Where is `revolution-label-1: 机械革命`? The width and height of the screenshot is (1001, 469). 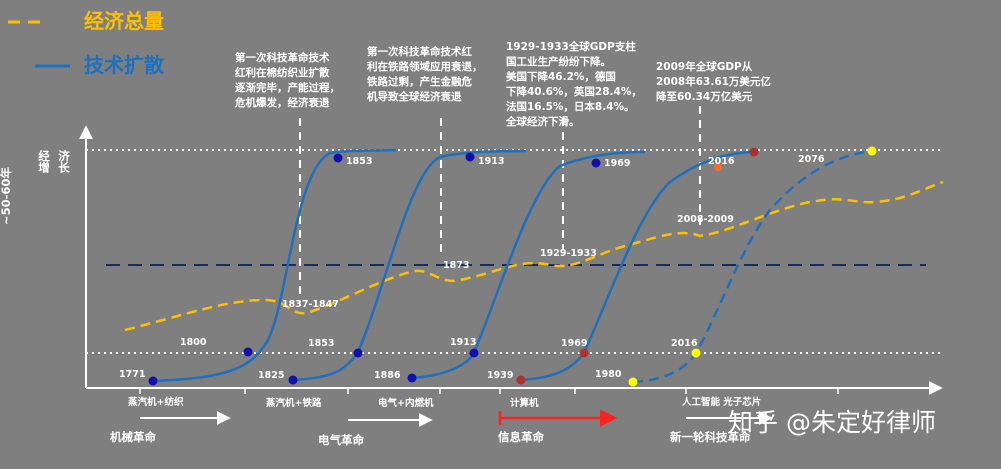 revolution-label-1: 机械革命 is located at coordinates (133, 437).